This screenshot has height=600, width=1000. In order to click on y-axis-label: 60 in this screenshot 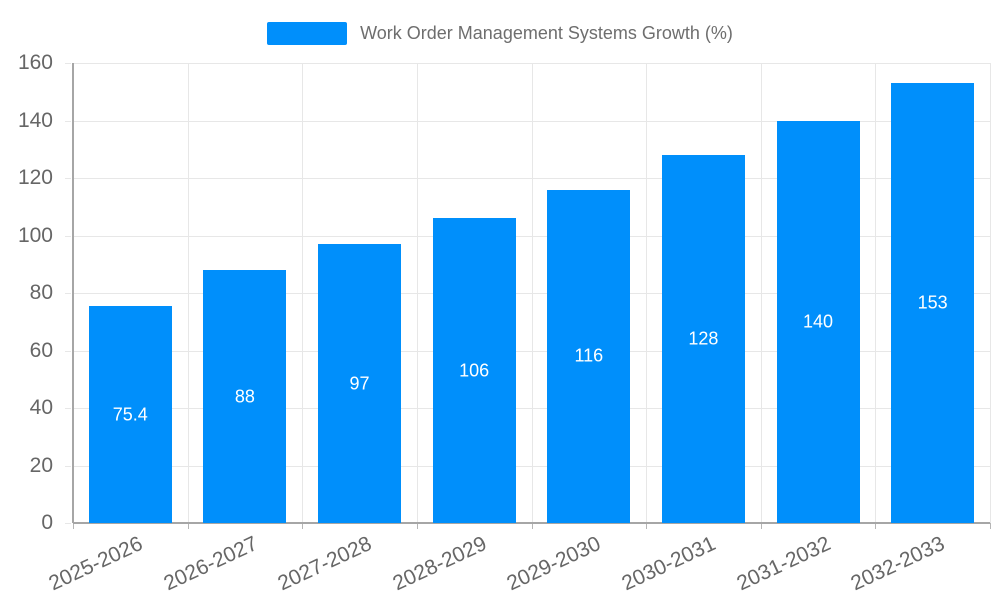, I will do `click(41, 350)`.